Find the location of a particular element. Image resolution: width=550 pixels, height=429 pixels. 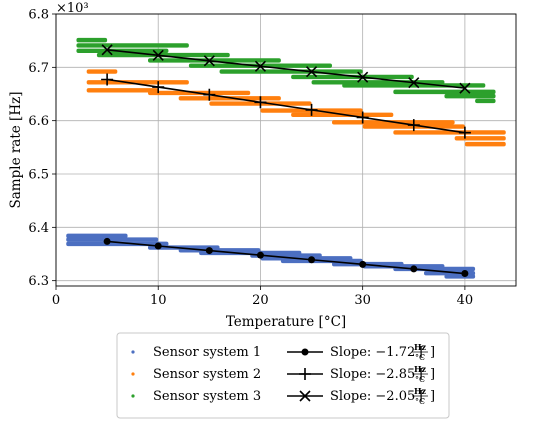

legend-box is located at coordinates (283, 375).